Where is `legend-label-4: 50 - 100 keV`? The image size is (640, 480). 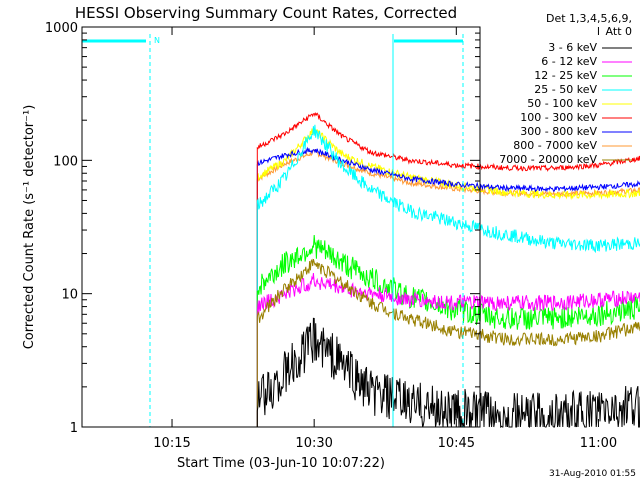 legend-label-4: 50 - 100 keV is located at coordinates (562, 103).